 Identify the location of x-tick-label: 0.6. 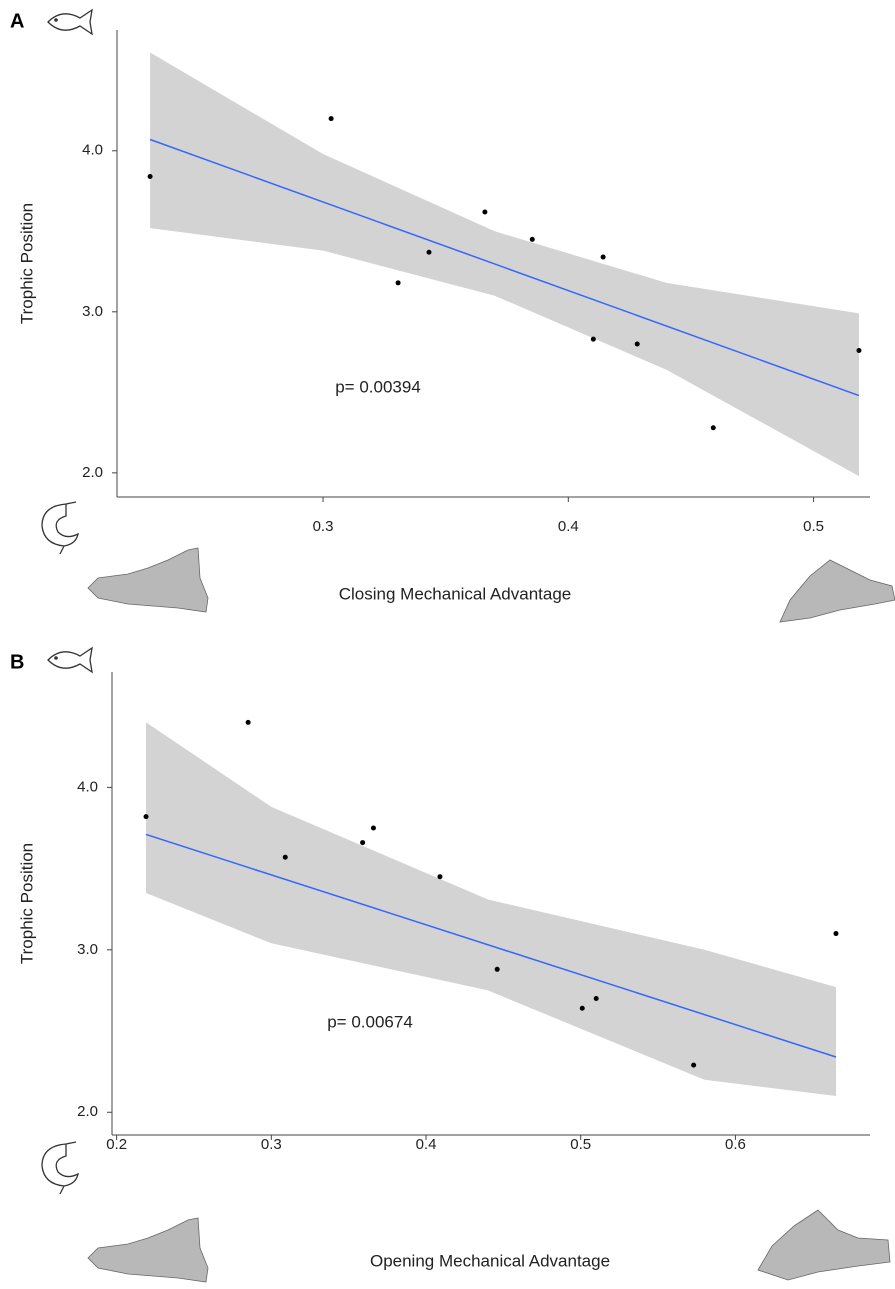
(735, 1144).